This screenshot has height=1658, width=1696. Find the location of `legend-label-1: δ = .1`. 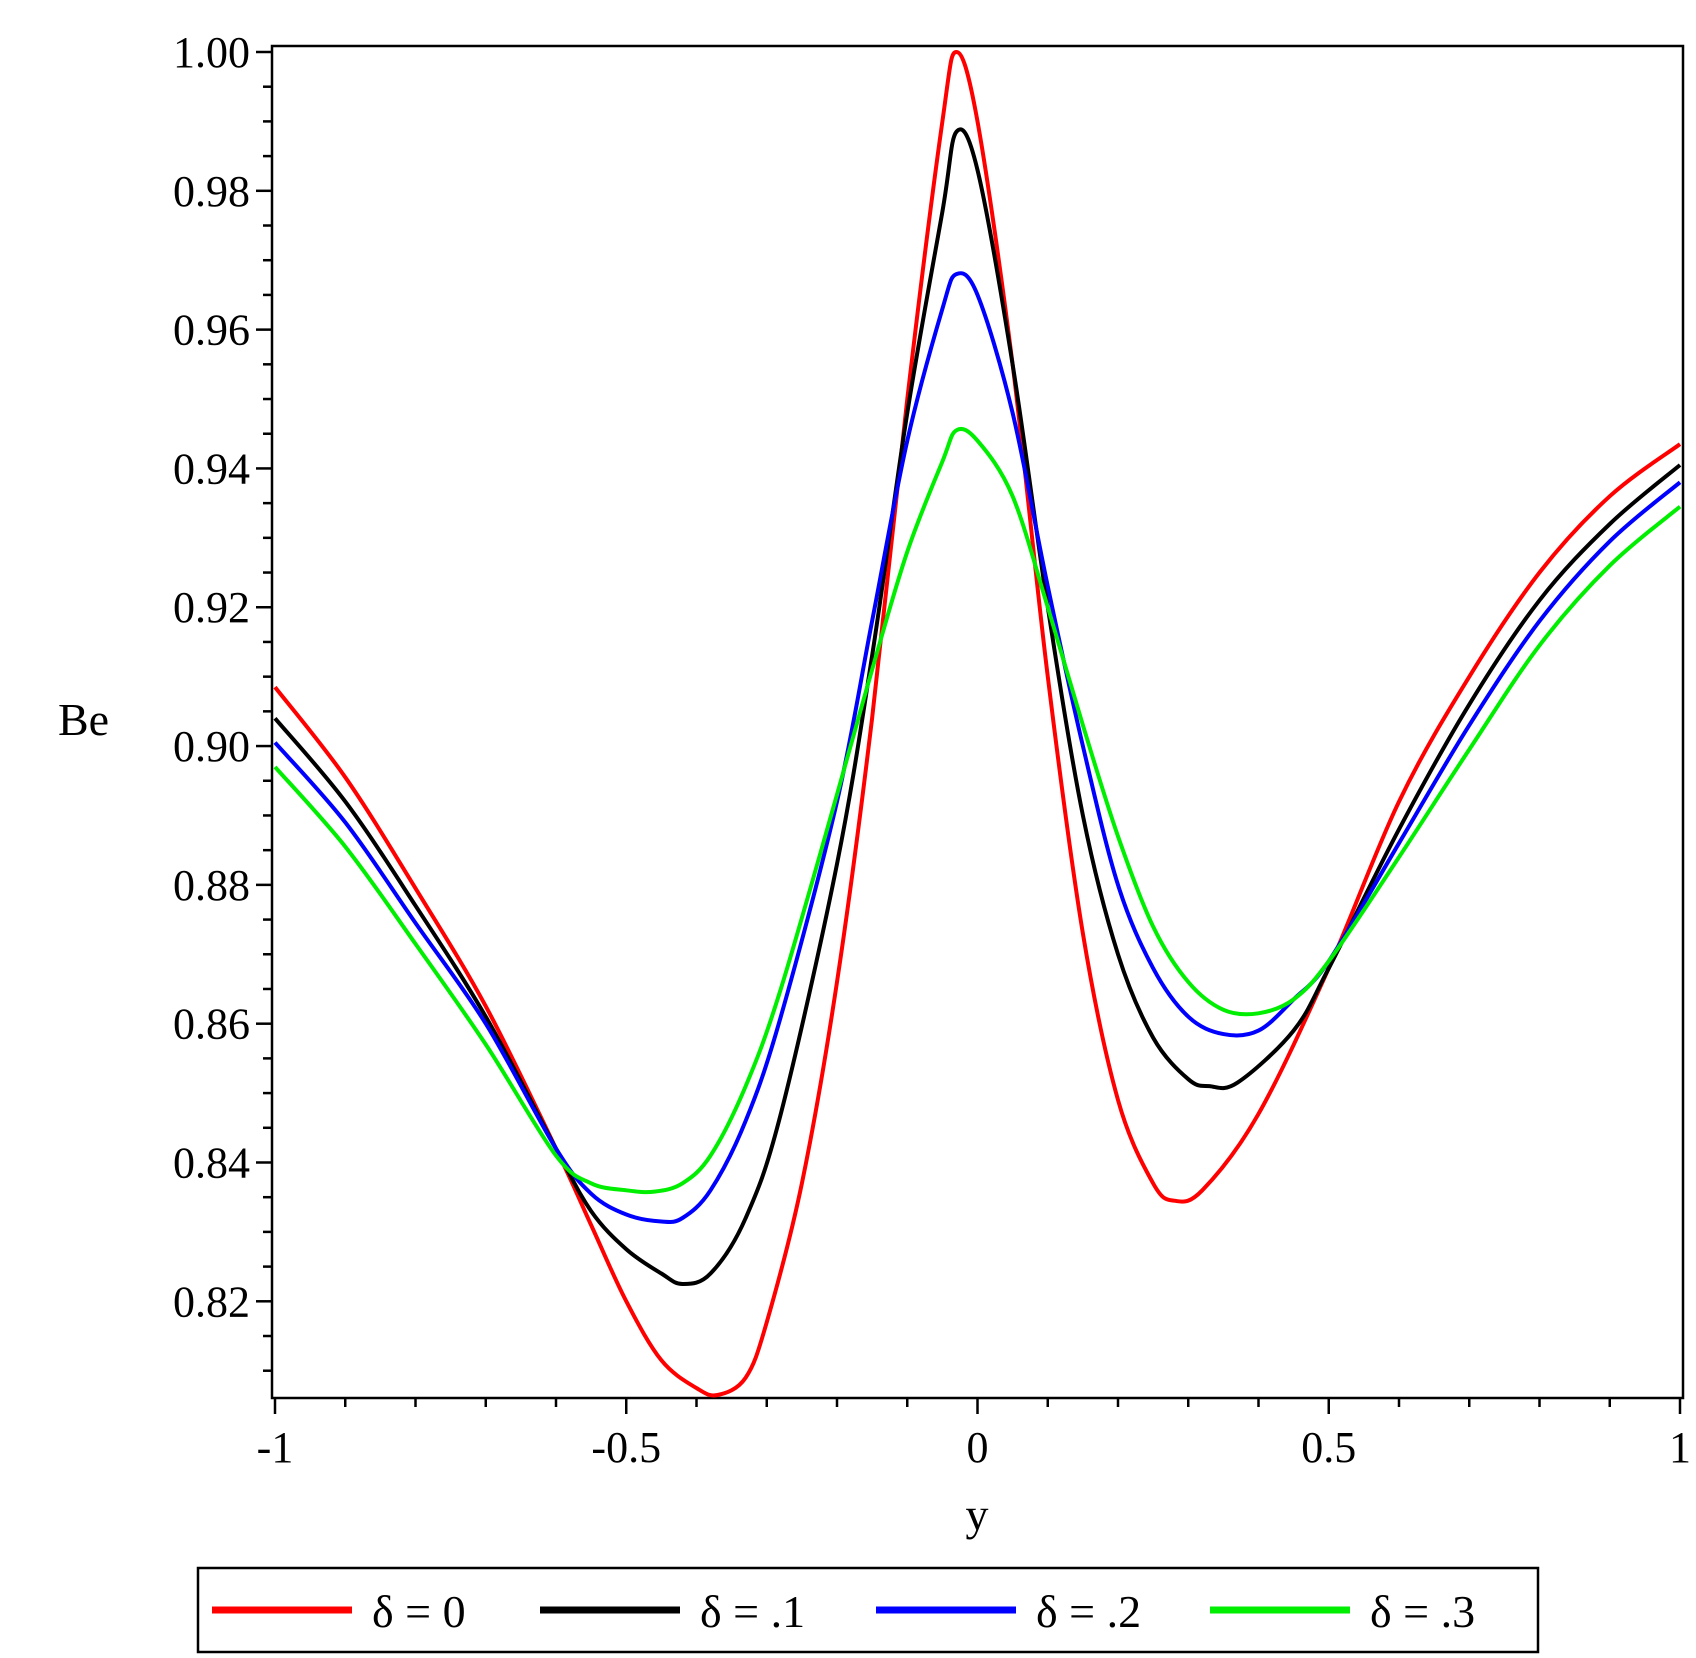

legend-label-1: δ = .1 is located at coordinates (752, 1611).